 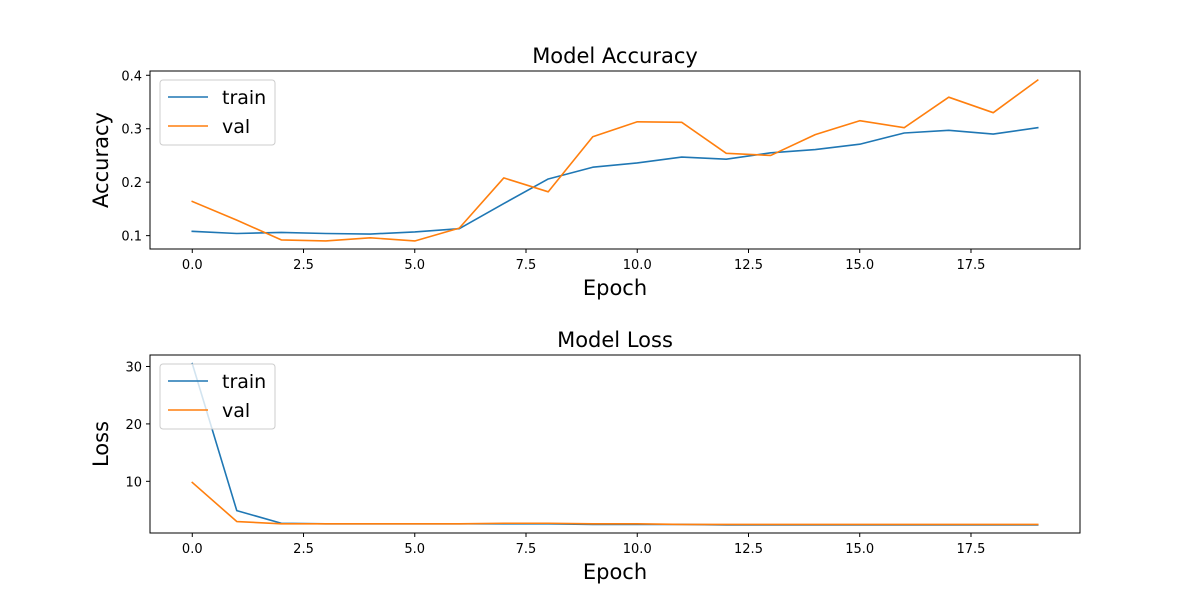 I want to click on accuracy-y-tick-label: 0.1, so click(x=131, y=237).